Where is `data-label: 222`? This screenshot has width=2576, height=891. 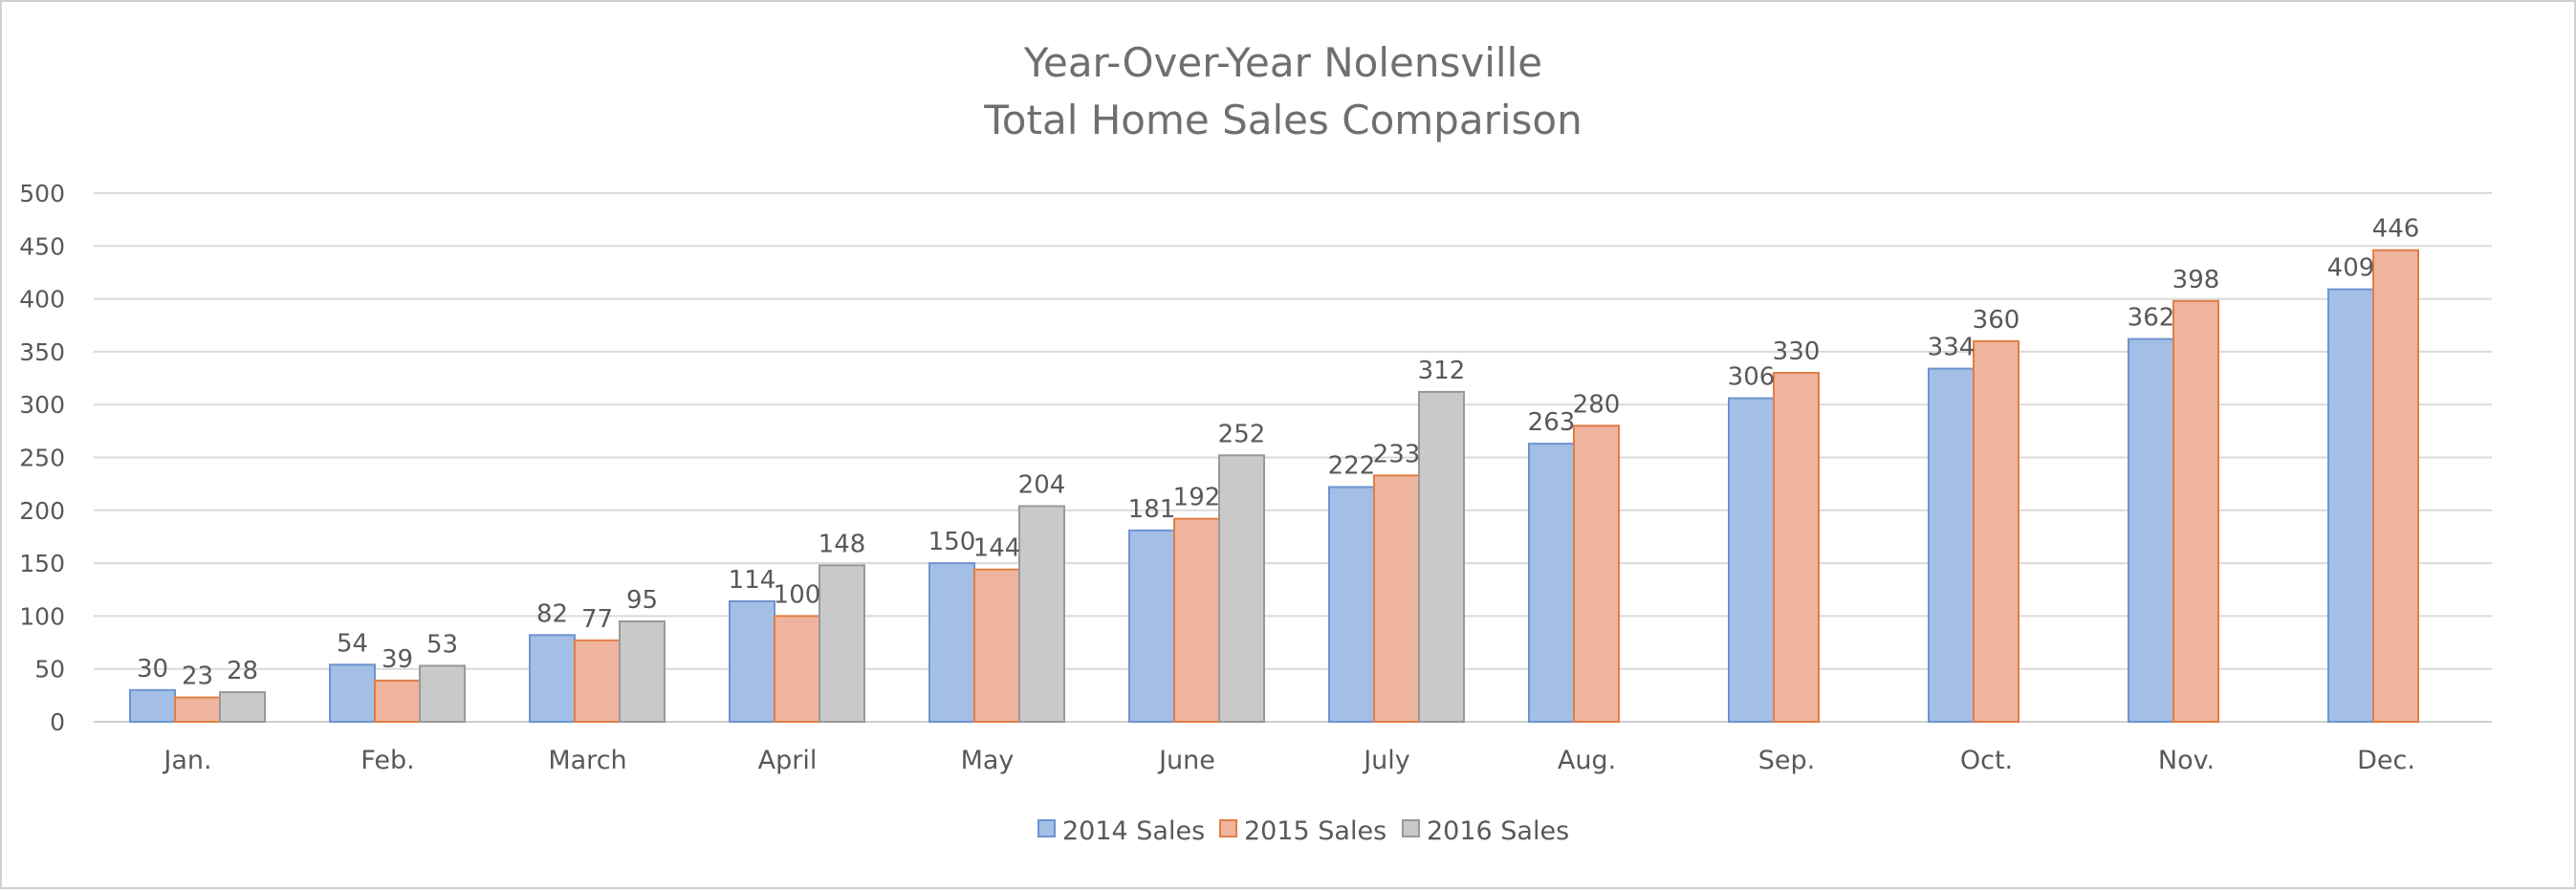
data-label: 222 is located at coordinates (1352, 465).